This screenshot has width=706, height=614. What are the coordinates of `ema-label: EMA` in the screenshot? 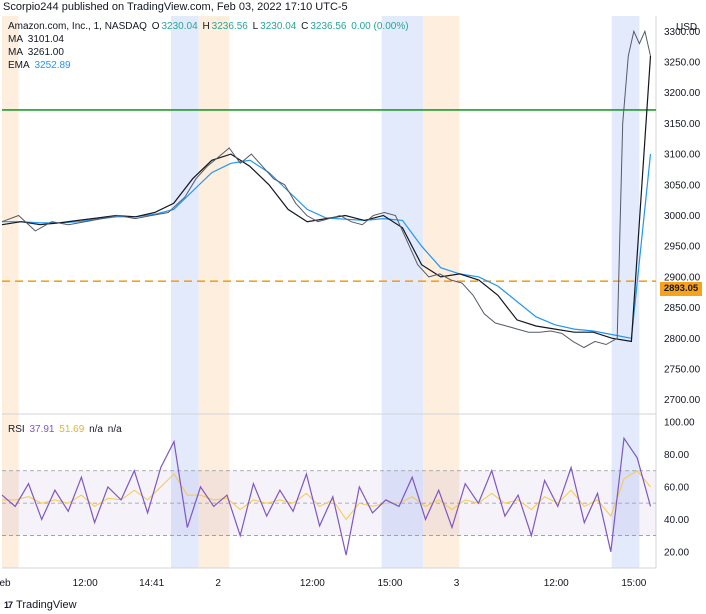 It's located at (19, 65).